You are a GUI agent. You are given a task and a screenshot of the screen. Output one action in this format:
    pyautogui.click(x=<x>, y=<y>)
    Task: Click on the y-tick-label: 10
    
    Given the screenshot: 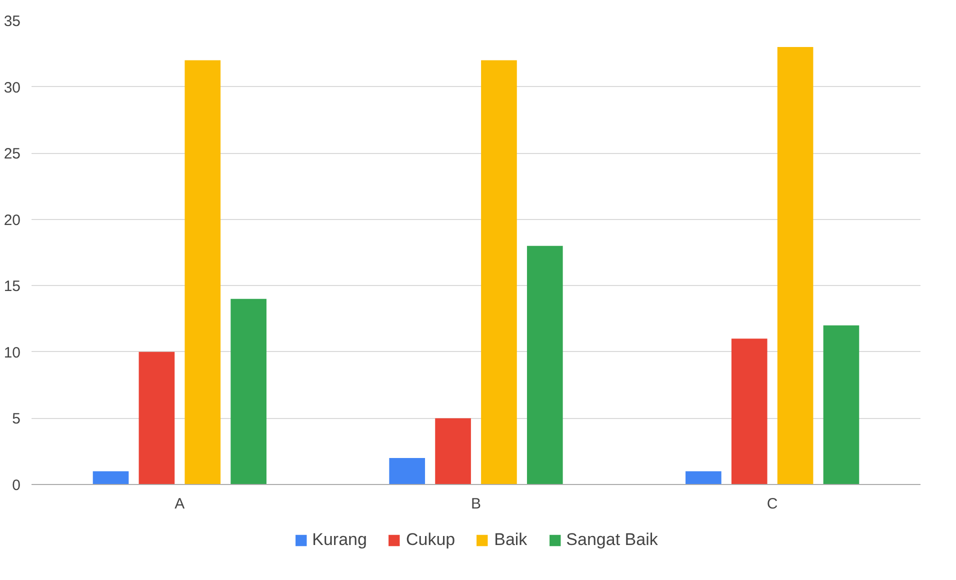 What is the action you would take?
    pyautogui.click(x=12, y=353)
    